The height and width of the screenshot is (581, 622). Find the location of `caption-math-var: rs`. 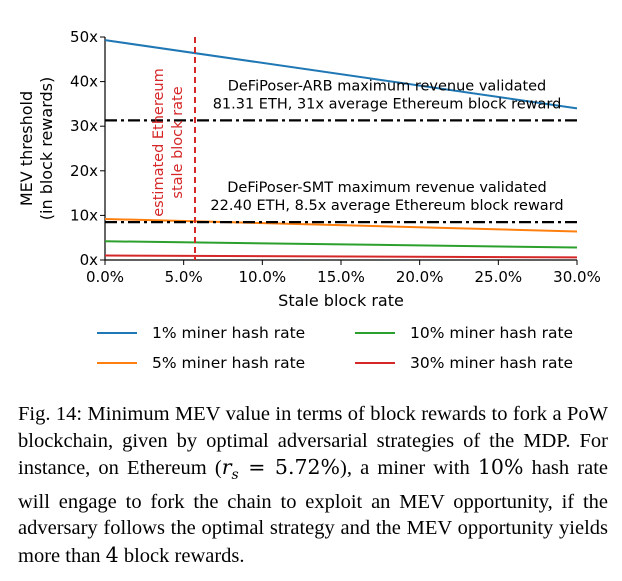

caption-math-var: rs is located at coordinates (230, 469).